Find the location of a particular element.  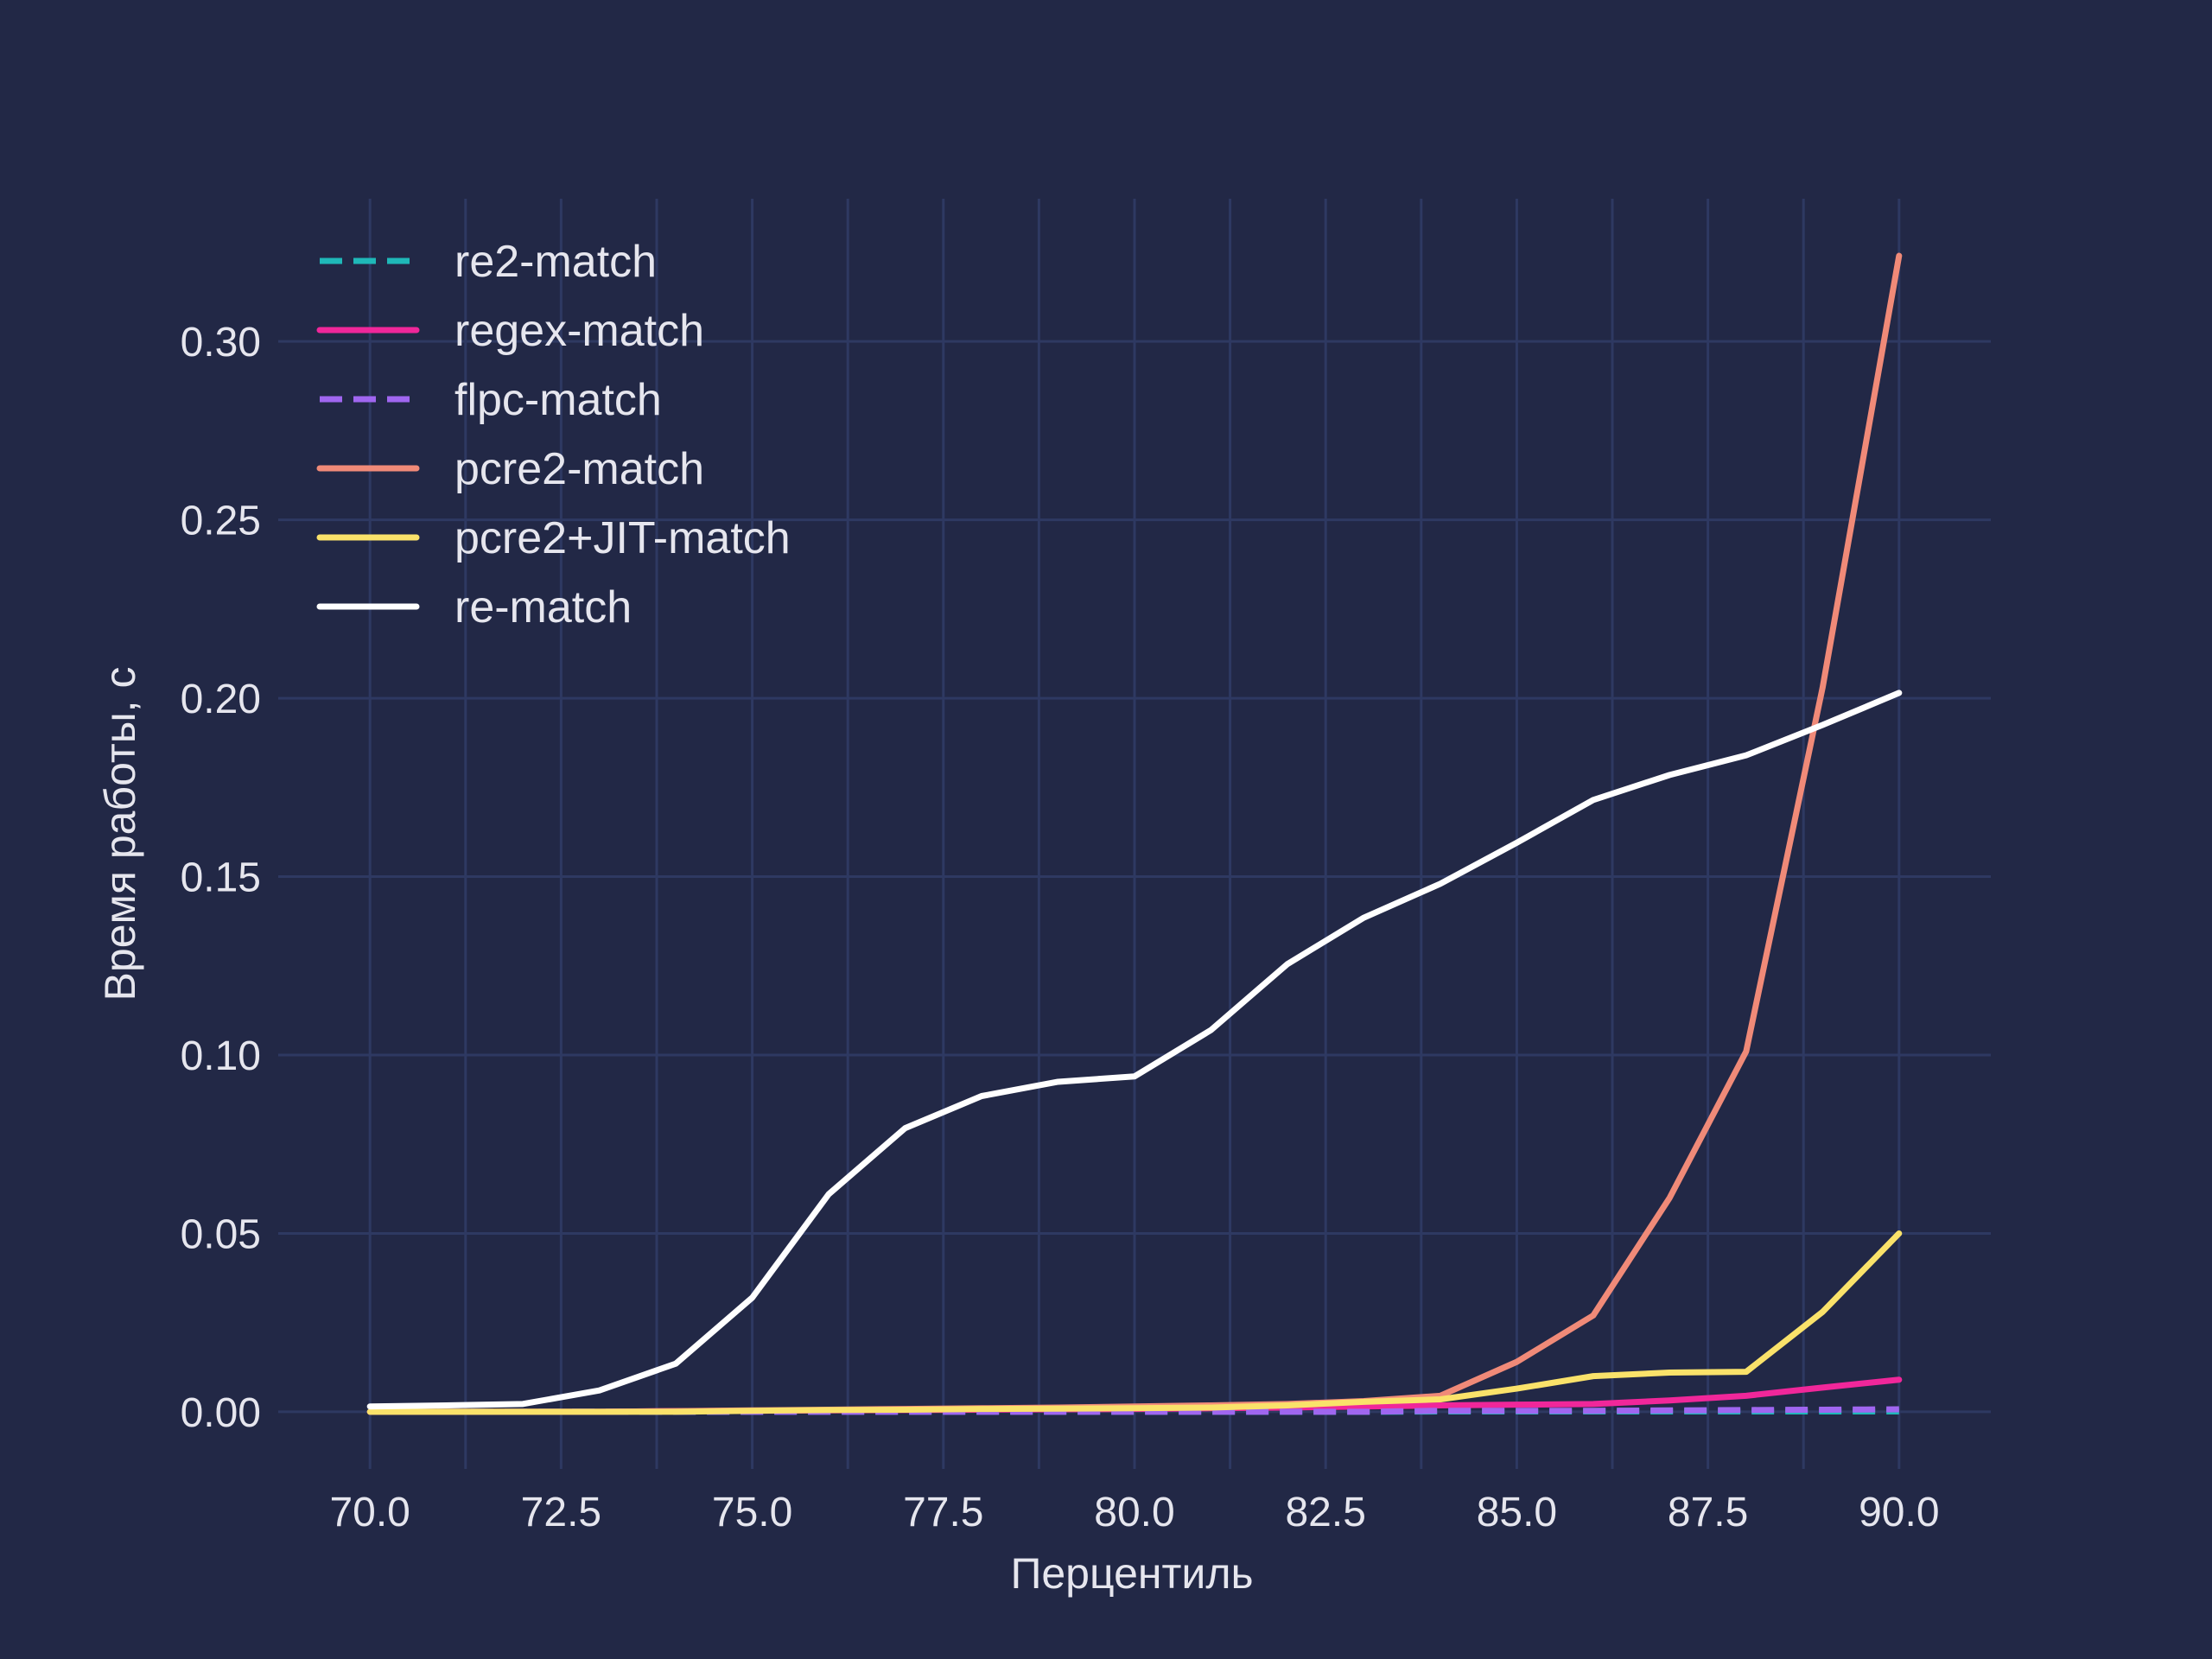

x-tick-label: 85.0 is located at coordinates (1517, 1512).